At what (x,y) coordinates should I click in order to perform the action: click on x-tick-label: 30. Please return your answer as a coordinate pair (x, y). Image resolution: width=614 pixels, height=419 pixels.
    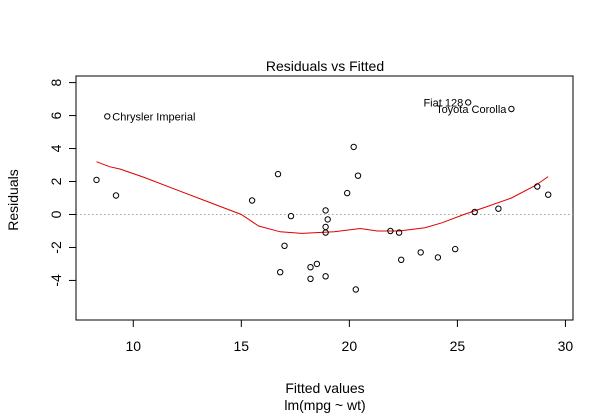
    Looking at the image, I should click on (566, 346).